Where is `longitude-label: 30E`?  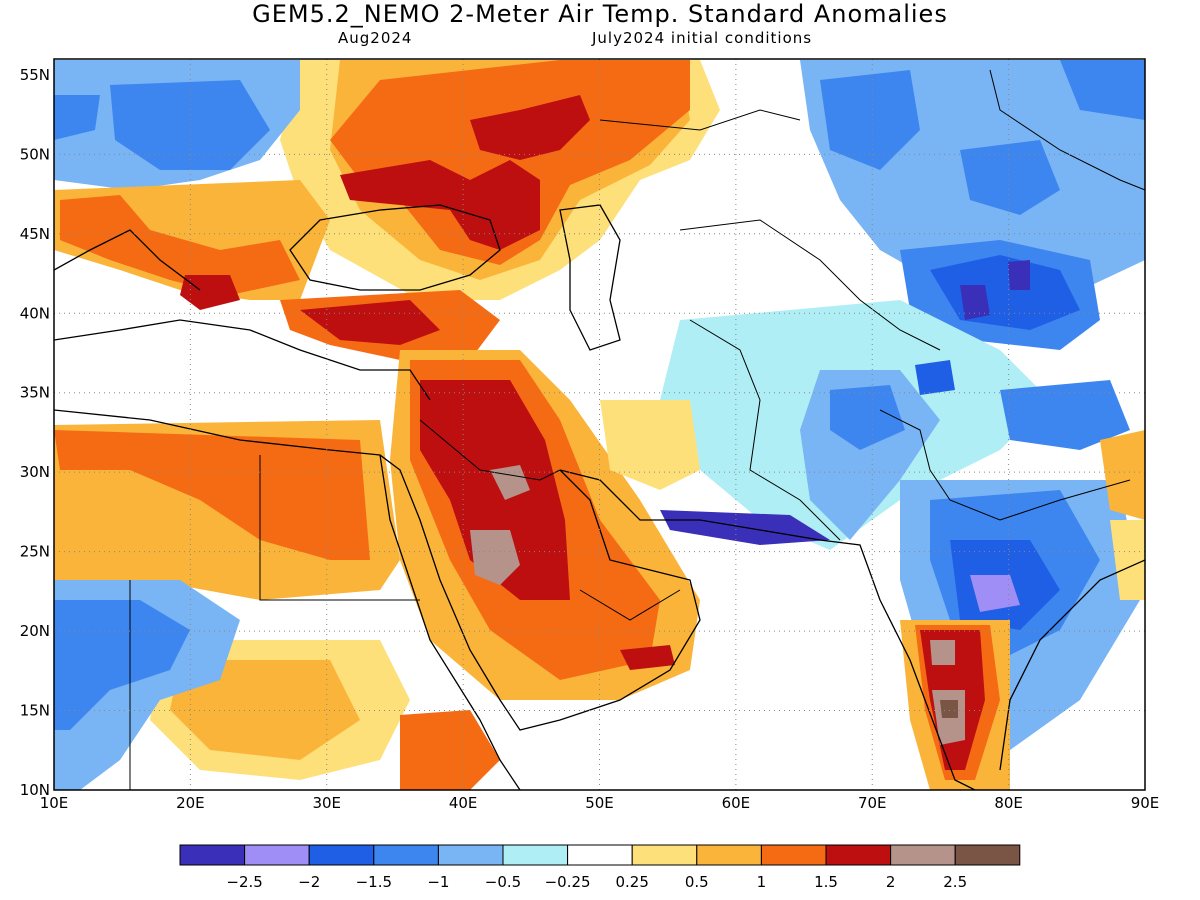
longitude-label: 30E is located at coordinates (326, 803).